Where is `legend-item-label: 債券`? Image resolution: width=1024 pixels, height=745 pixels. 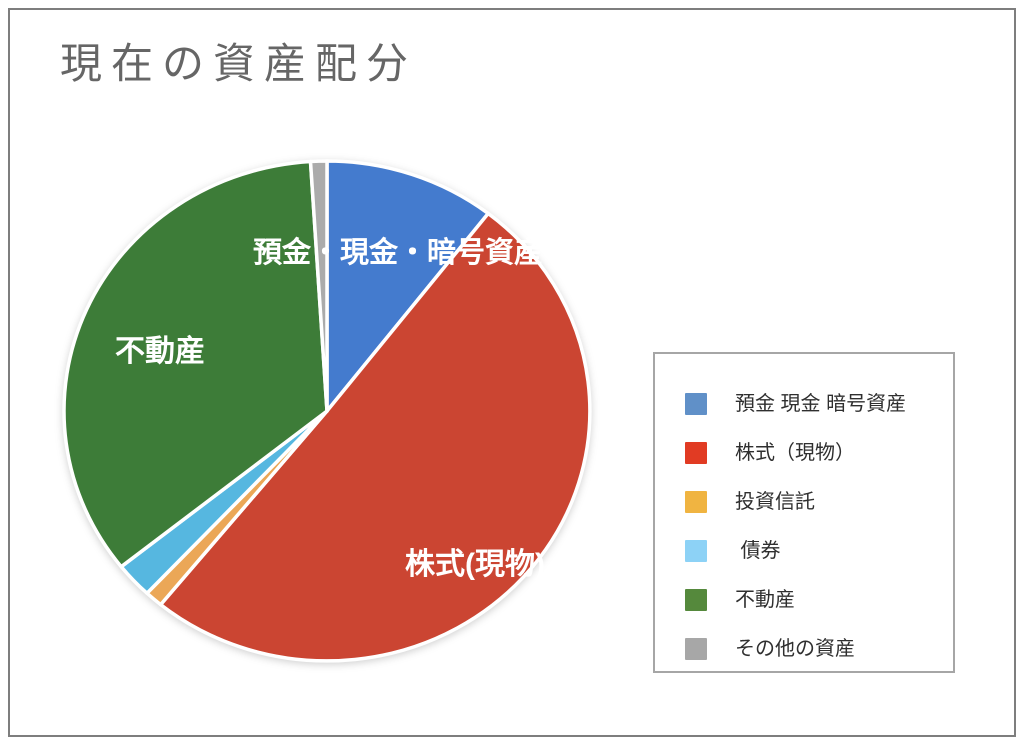 legend-item-label: 債券 is located at coordinates (758, 550).